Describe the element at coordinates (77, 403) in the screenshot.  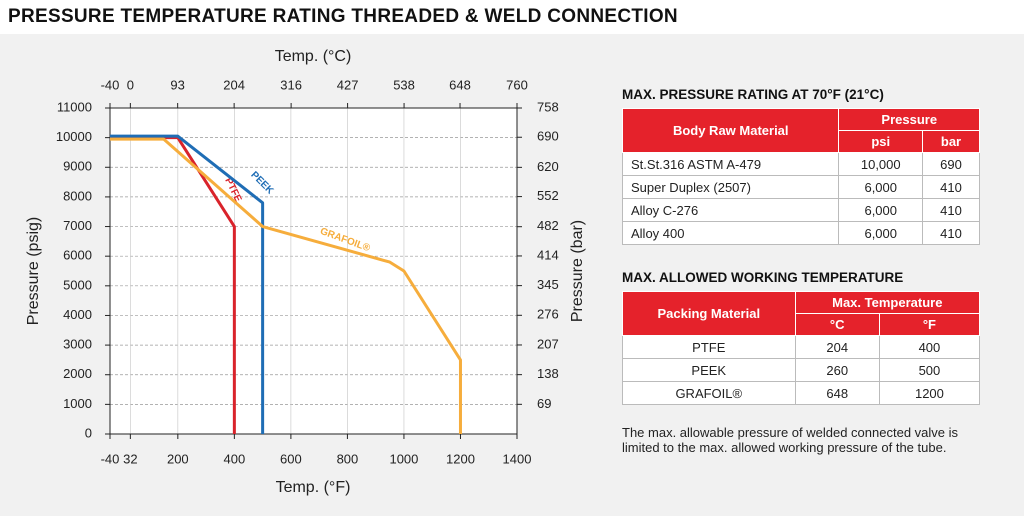
I see `y-tick-label: 1000` at that location.